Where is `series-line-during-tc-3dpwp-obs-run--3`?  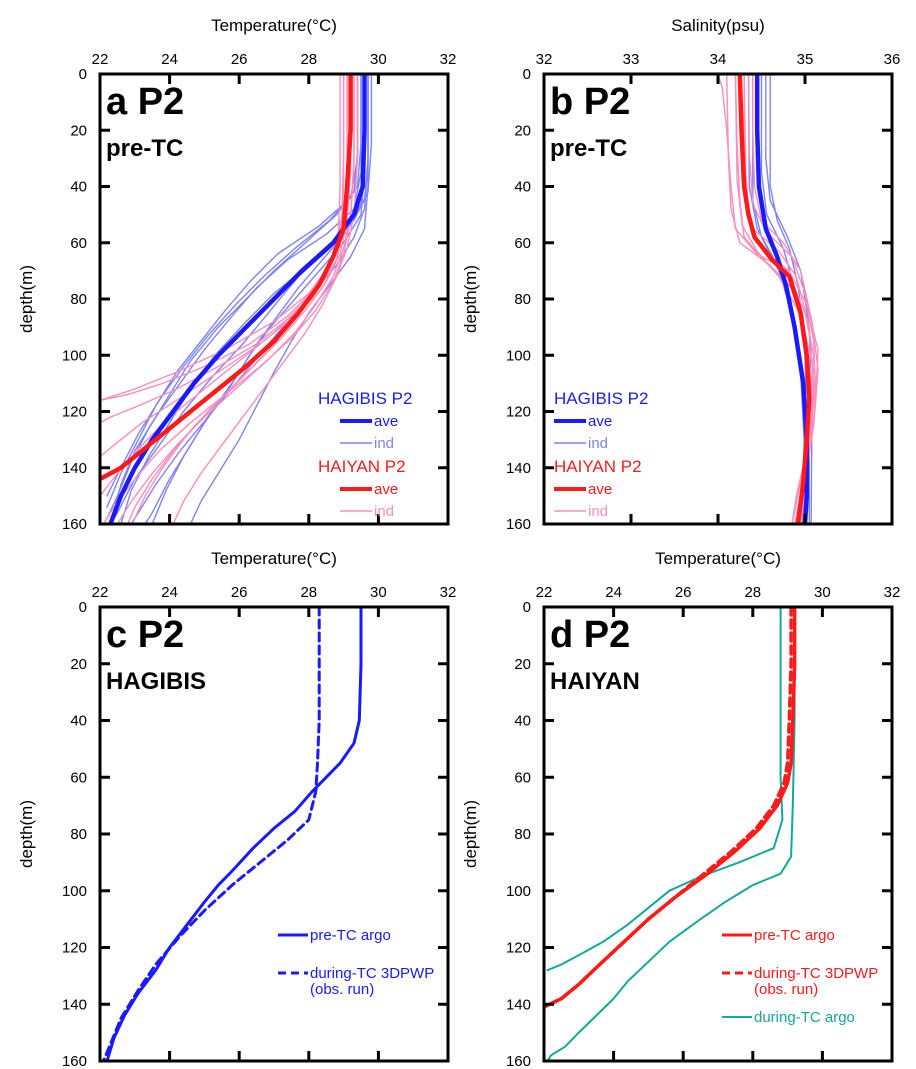 series-line-during-tc-3dpwp-obs-run--3 is located at coordinates (668, 808).